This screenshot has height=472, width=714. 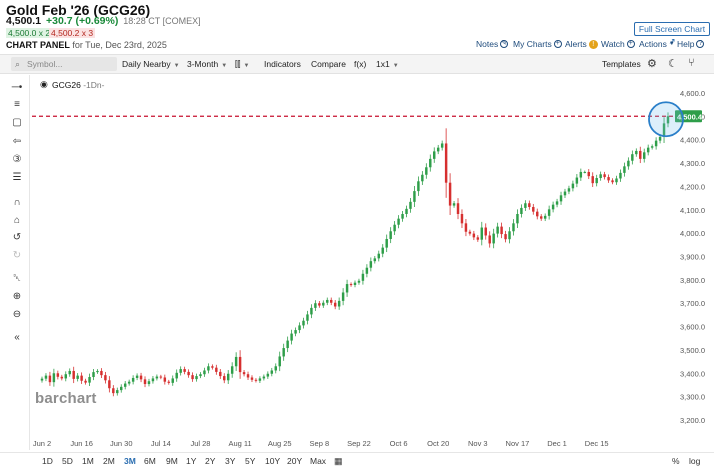 I want to click on interval-label: Daily Nearby, so click(x=146, y=64).